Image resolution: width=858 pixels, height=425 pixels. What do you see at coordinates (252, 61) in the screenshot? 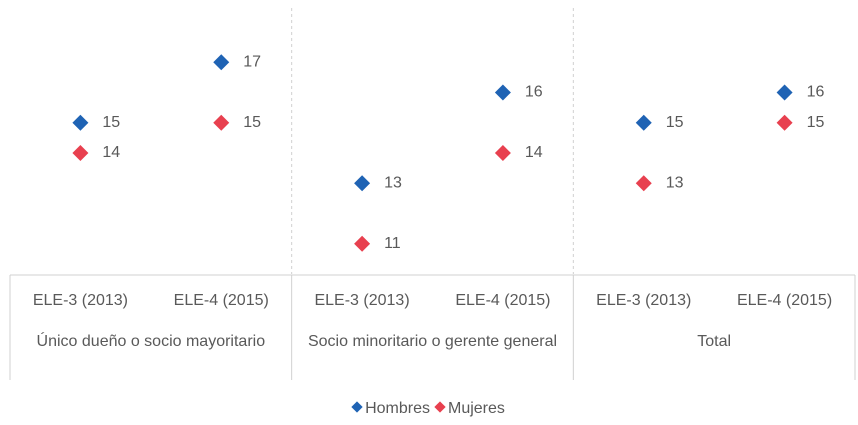
I see `data-label: 17` at bounding box center [252, 61].